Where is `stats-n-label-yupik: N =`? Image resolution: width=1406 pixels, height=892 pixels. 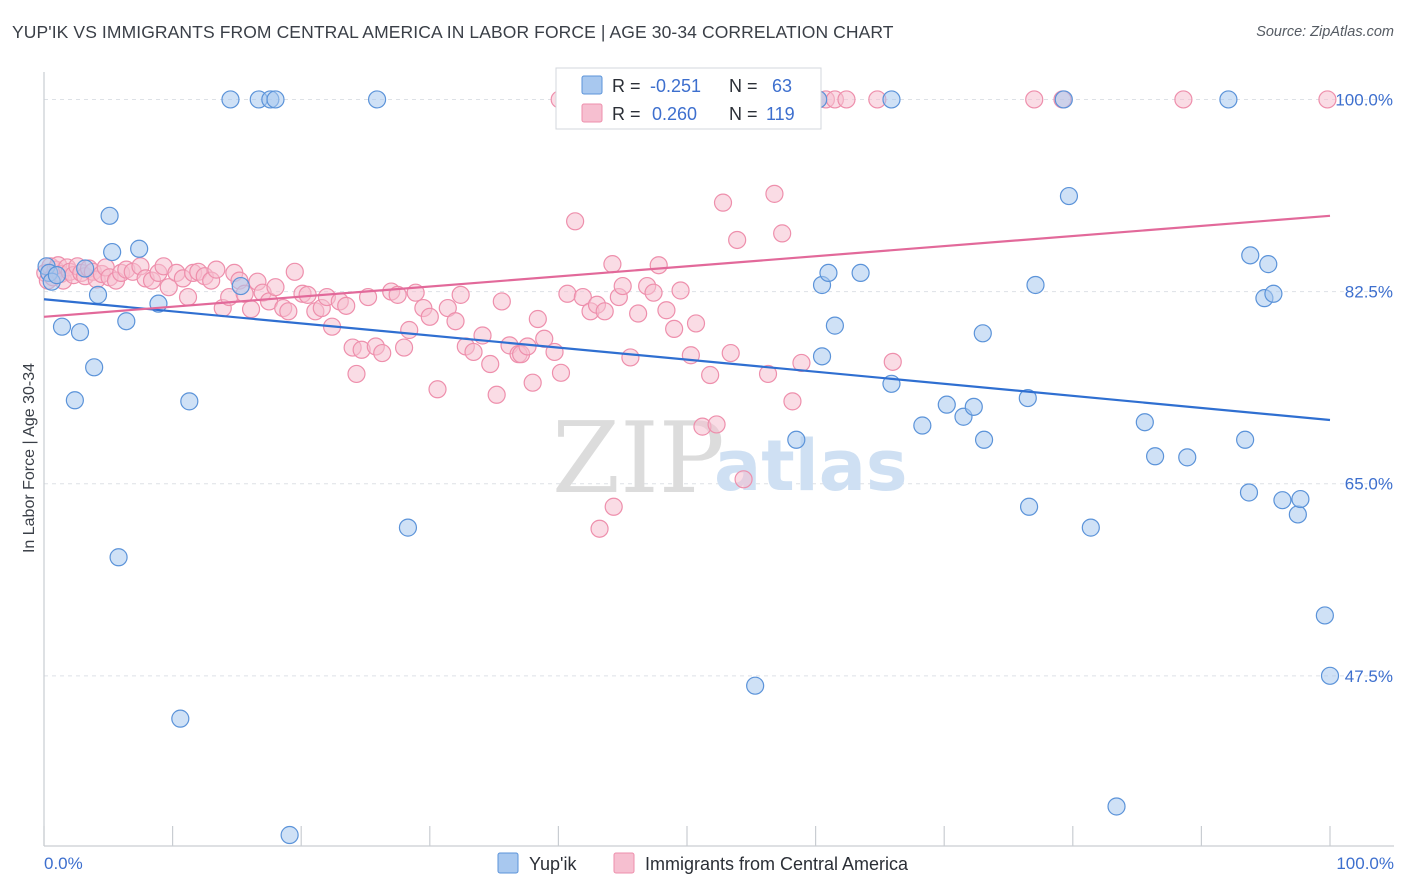
stats-n-label-yupik: N = is located at coordinates (743, 86).